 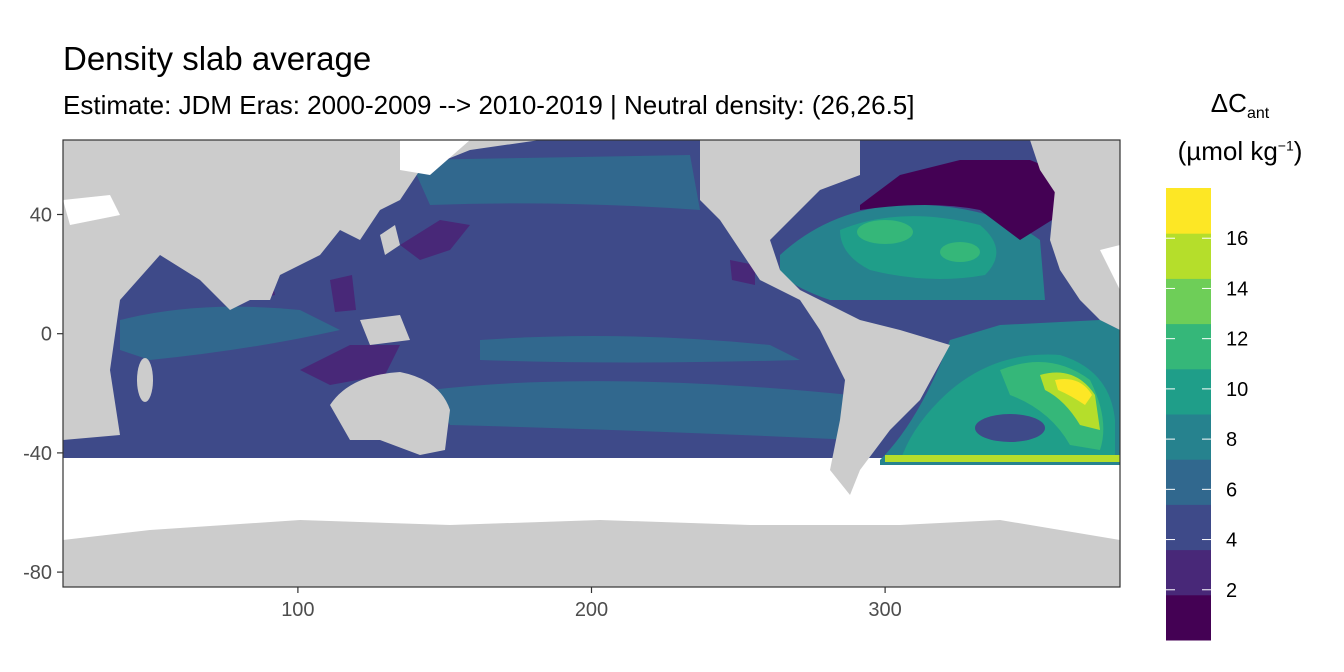 What do you see at coordinates (1237, 390) in the screenshot?
I see `legend-label: 10` at bounding box center [1237, 390].